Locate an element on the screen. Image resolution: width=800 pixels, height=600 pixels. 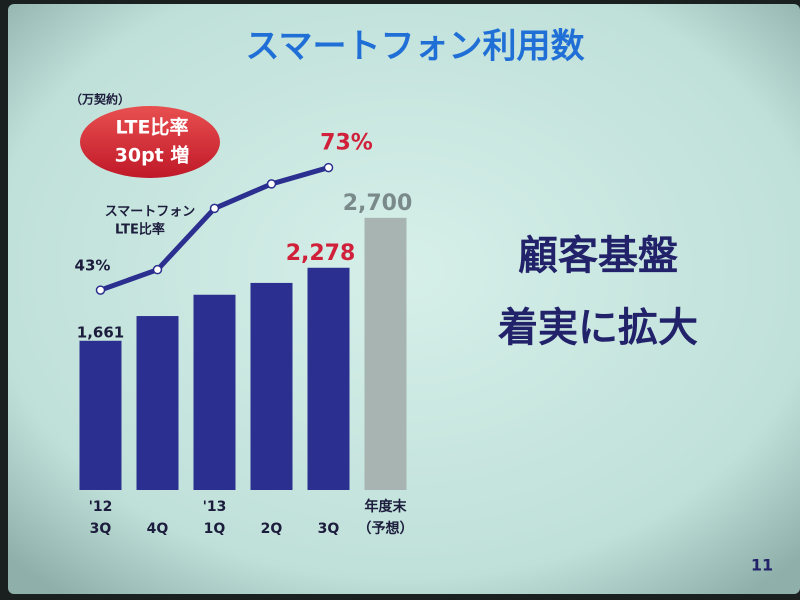
x-tick-label: 年度末 is located at coordinates (386, 506).